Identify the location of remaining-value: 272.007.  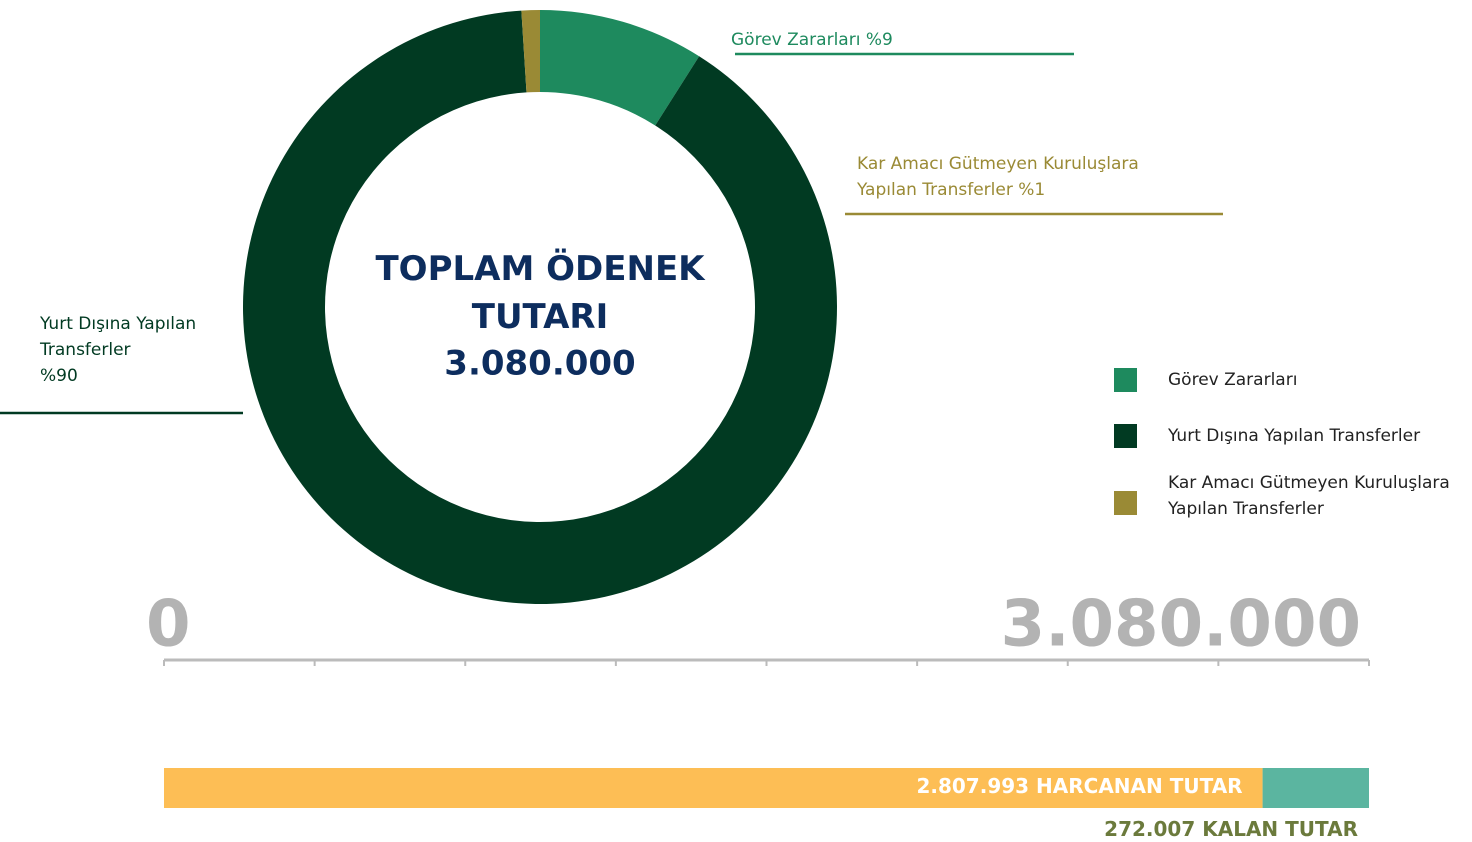
(1149, 829).